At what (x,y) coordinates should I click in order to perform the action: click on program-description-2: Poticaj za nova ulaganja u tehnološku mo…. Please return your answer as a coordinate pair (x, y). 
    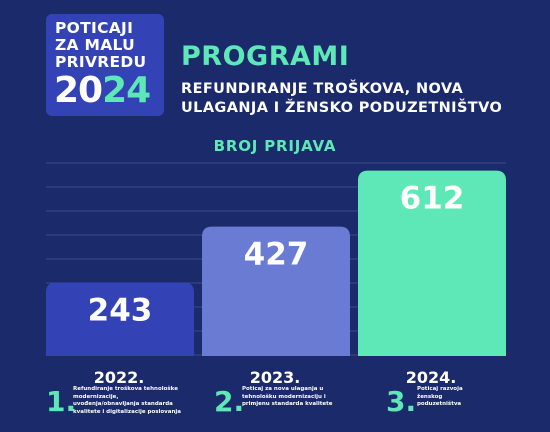
    Looking at the image, I should click on (287, 396).